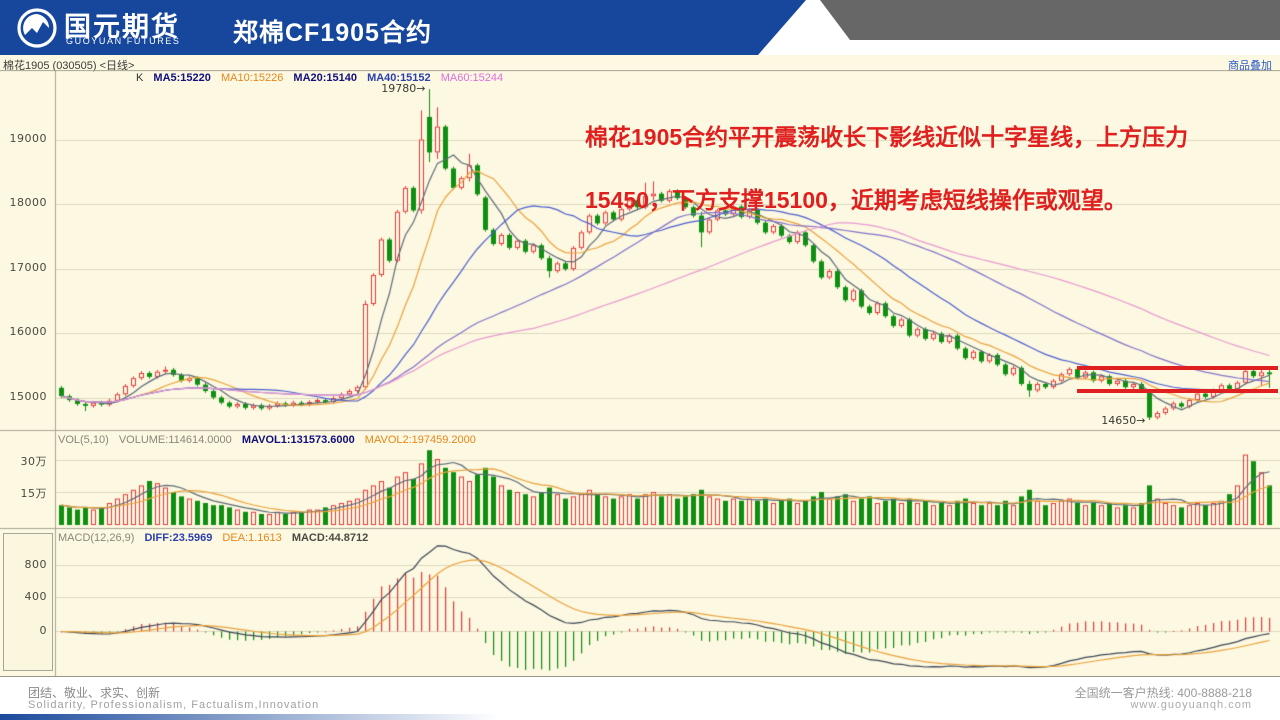 This screenshot has height=720, width=1280. What do you see at coordinates (69, 66) in the screenshot?
I see `contract-label: 棉花1905 (030505) <日线>` at bounding box center [69, 66].